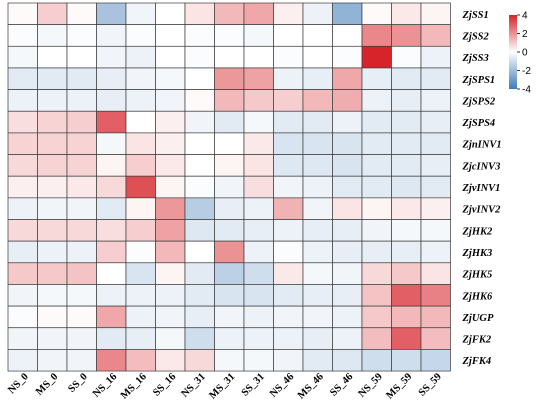 Image resolution: width=550 pixels, height=410 pixels. Describe the element at coordinates (477, 253) in the screenshot. I see `row-label: ZjHK3` at that location.